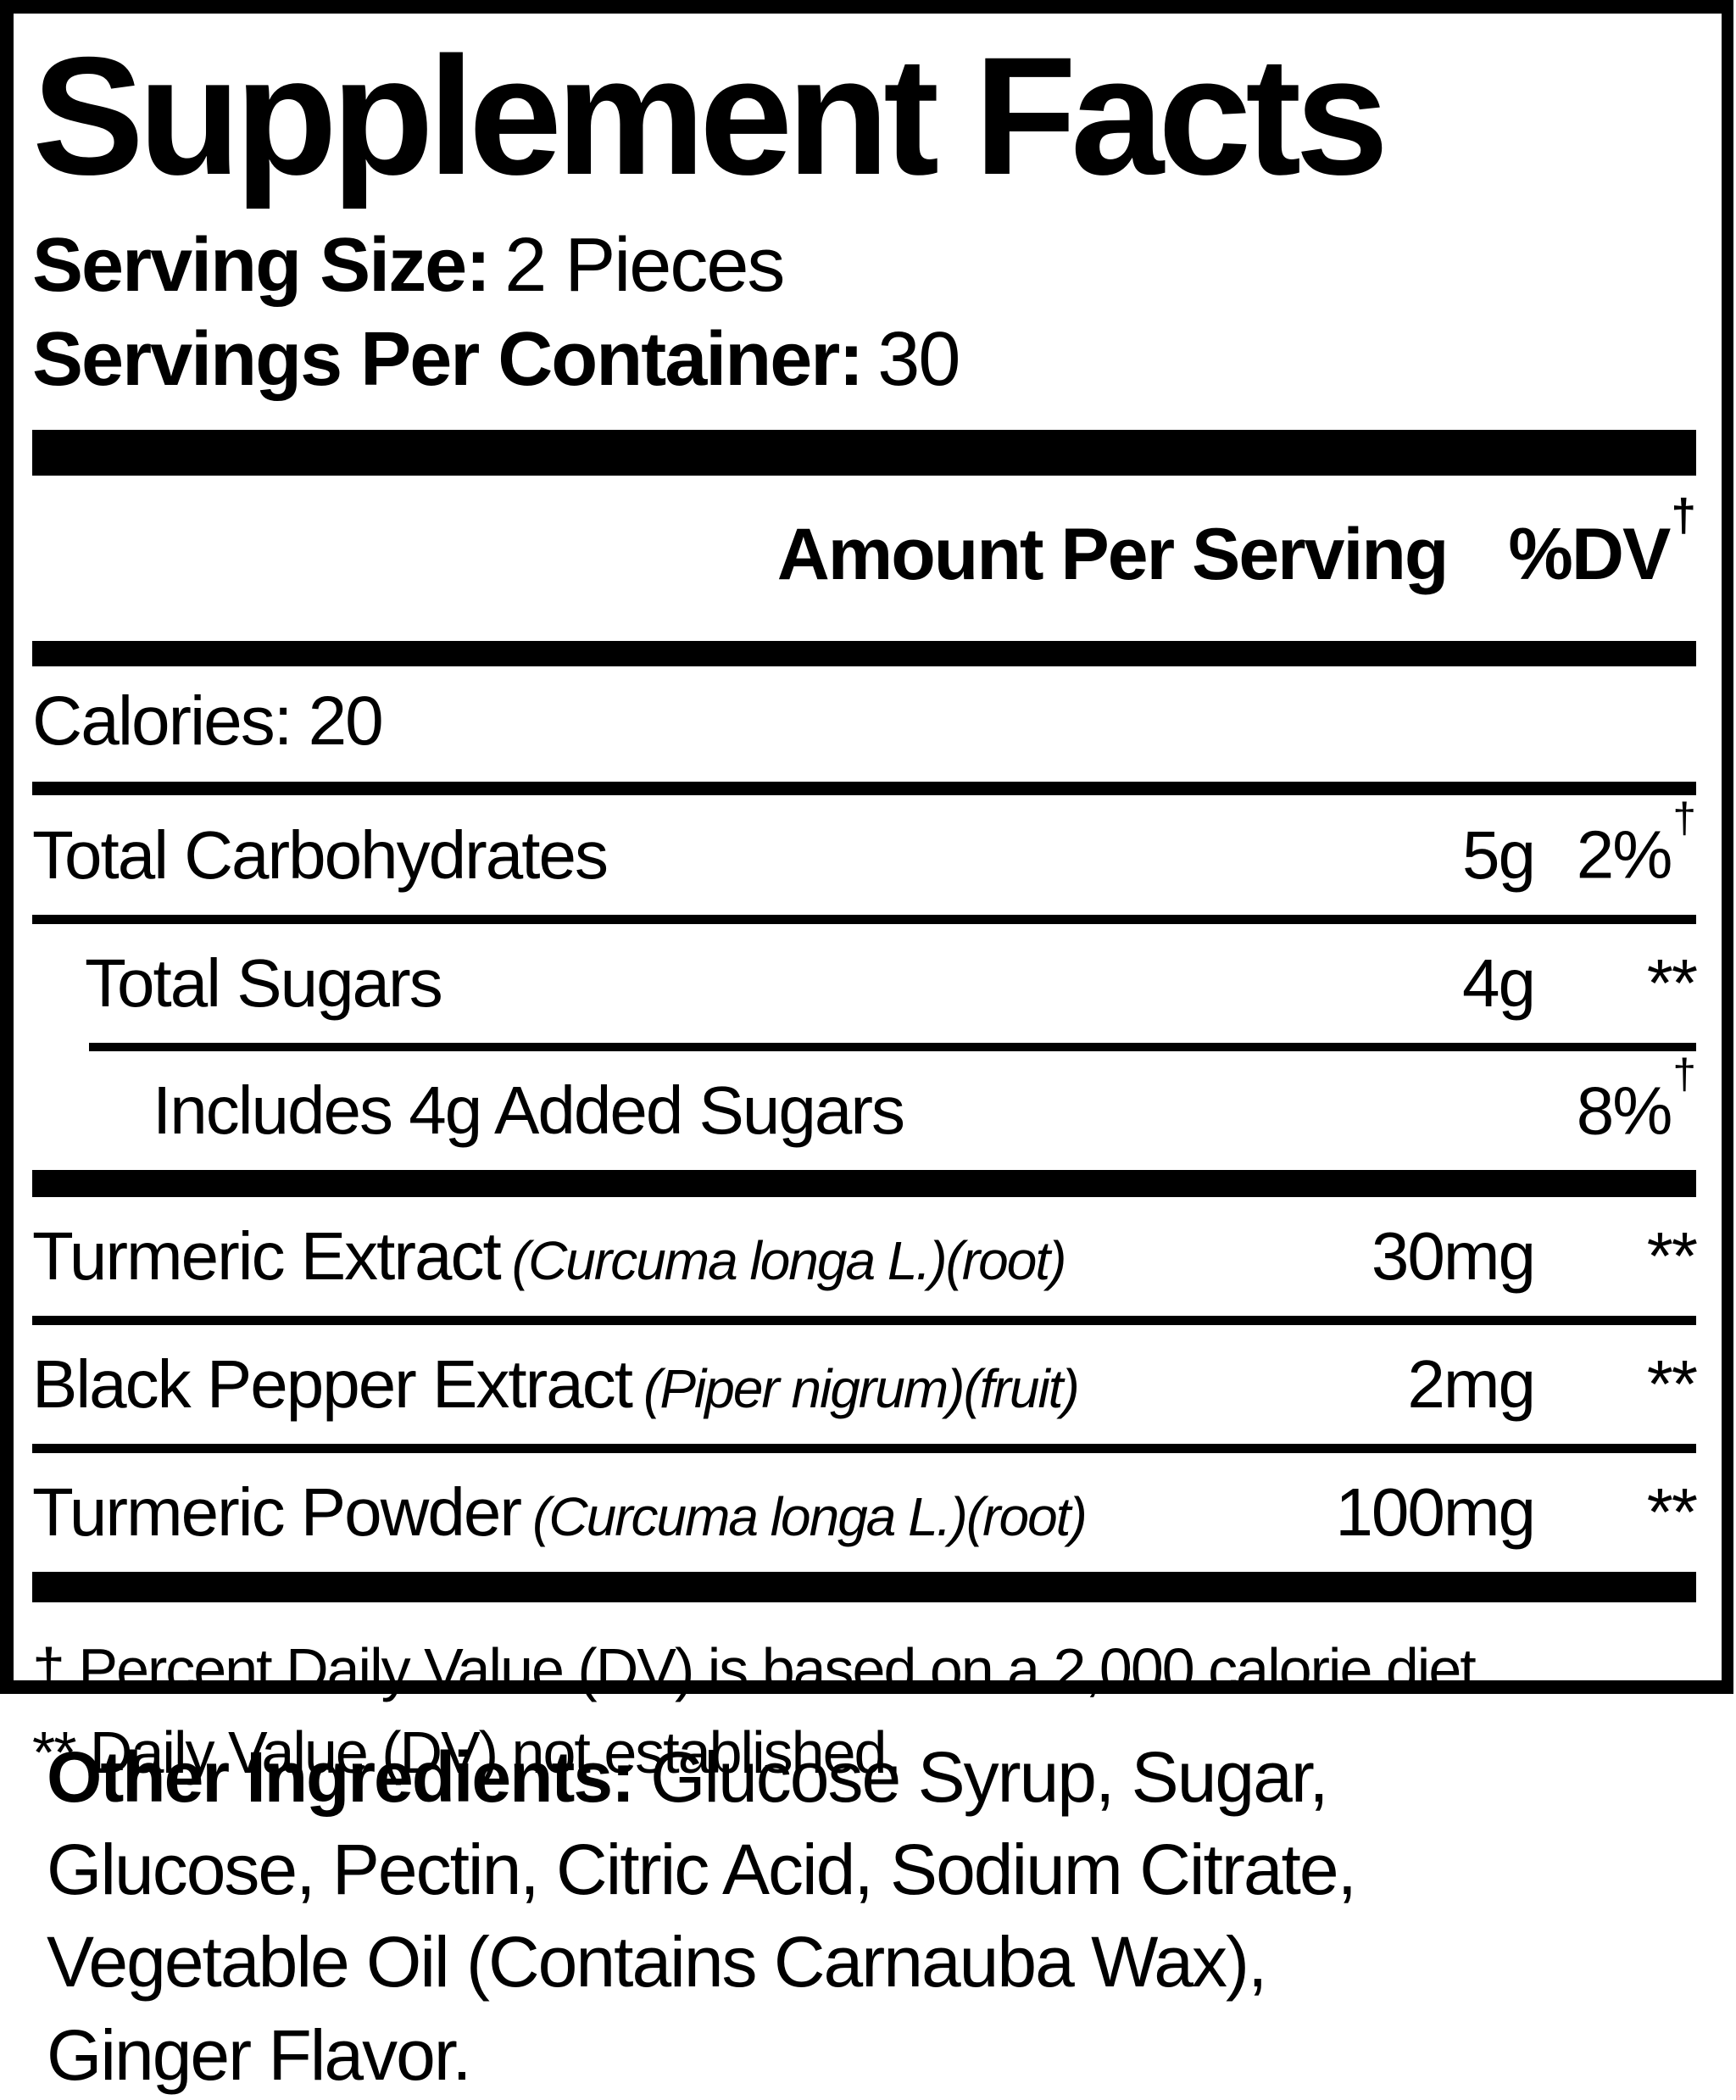  I want to click on dv-header-label: %DV, so click(1589, 555).